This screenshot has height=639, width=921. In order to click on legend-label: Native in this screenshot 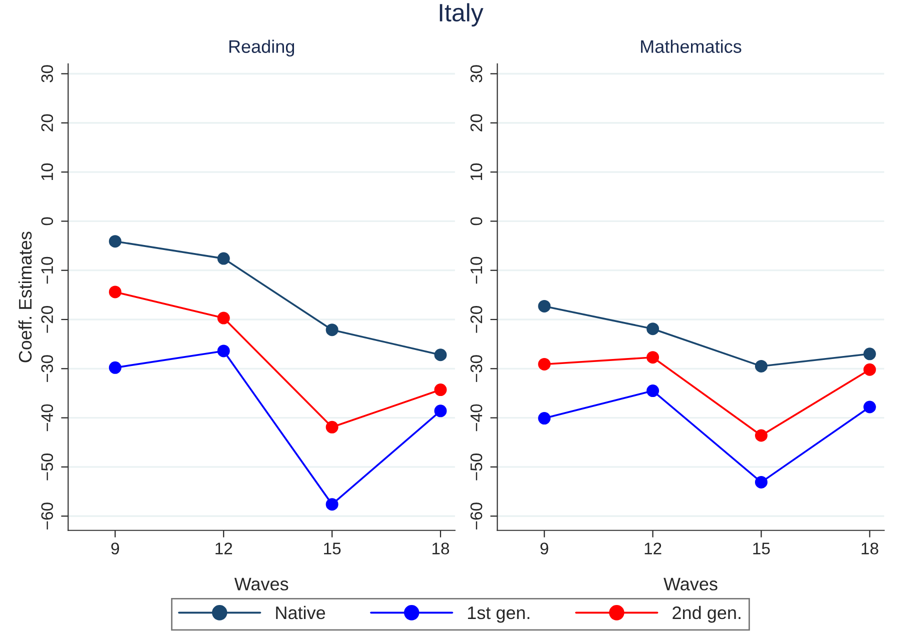, I will do `click(301, 613)`.